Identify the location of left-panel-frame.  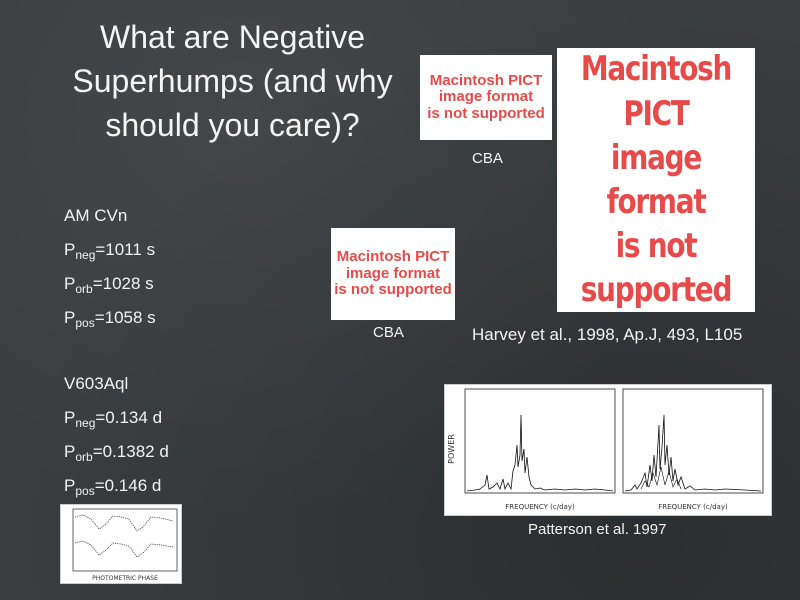
(540, 441).